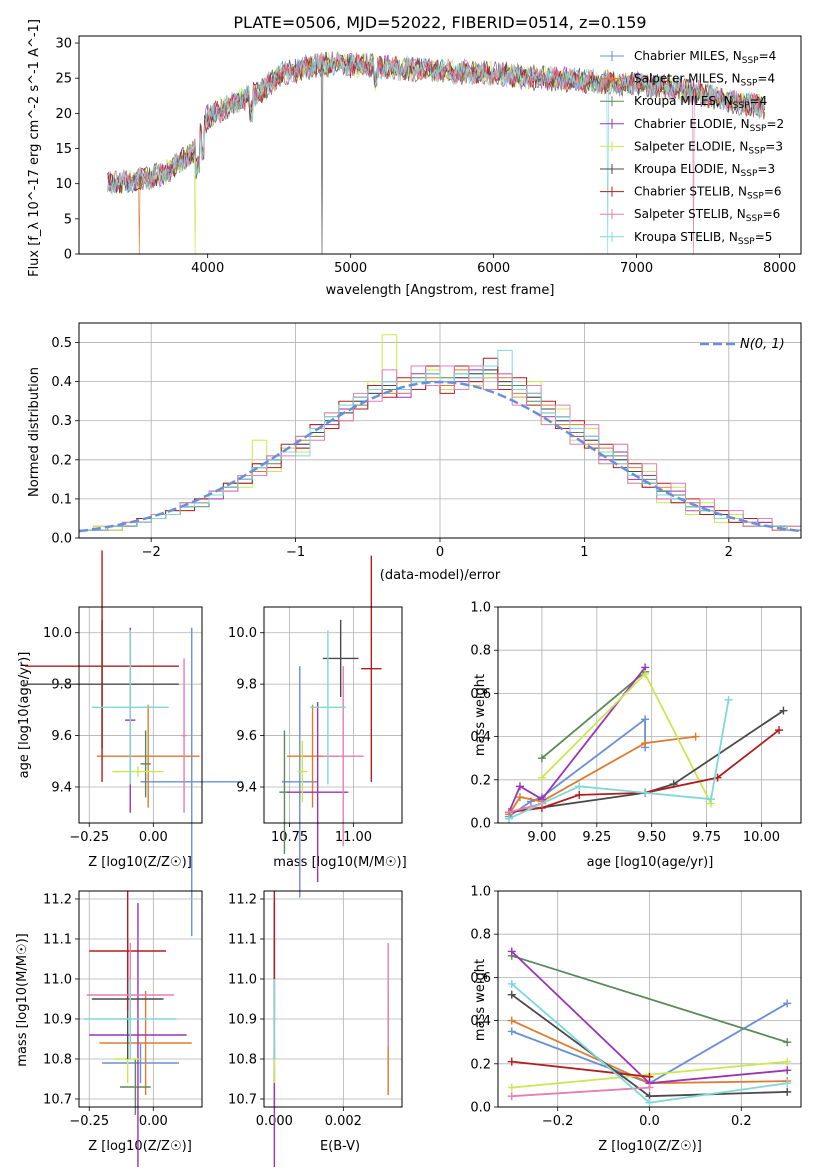 The width and height of the screenshot is (819, 1170). Describe the element at coordinates (650, 1146) in the screenshot. I see `z-weight-xlabel: Z [log10(Z/Z☉)]` at that location.